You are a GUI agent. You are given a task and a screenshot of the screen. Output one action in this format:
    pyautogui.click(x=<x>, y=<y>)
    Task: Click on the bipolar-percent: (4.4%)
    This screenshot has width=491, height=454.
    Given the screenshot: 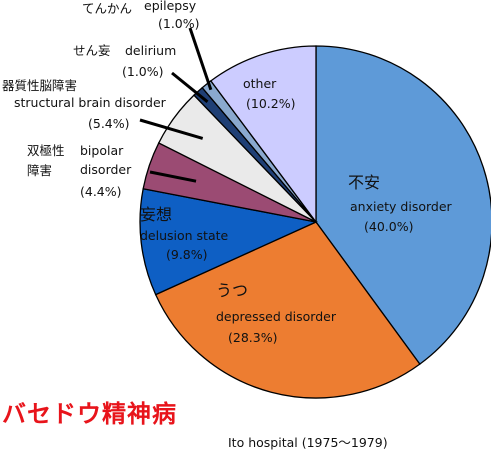 What is the action you would take?
    pyautogui.click(x=101, y=191)
    